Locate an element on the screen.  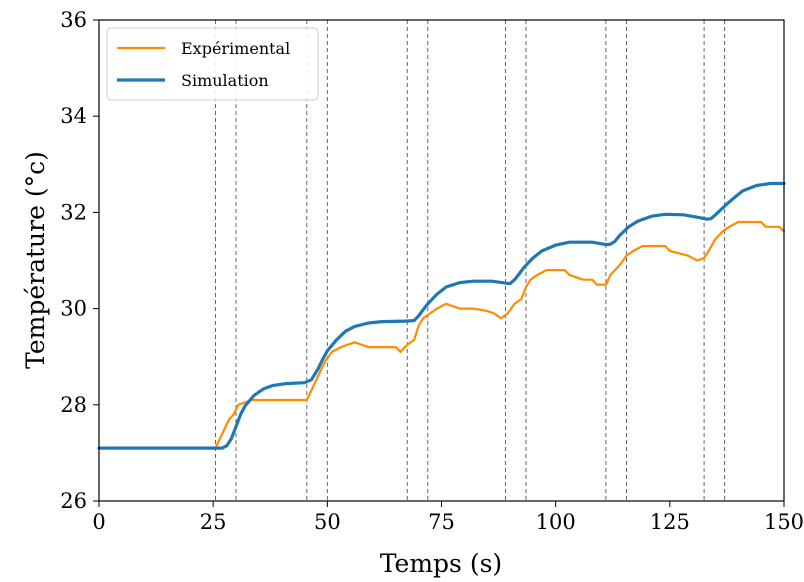
y-tick-label: 34 is located at coordinates (73, 116).